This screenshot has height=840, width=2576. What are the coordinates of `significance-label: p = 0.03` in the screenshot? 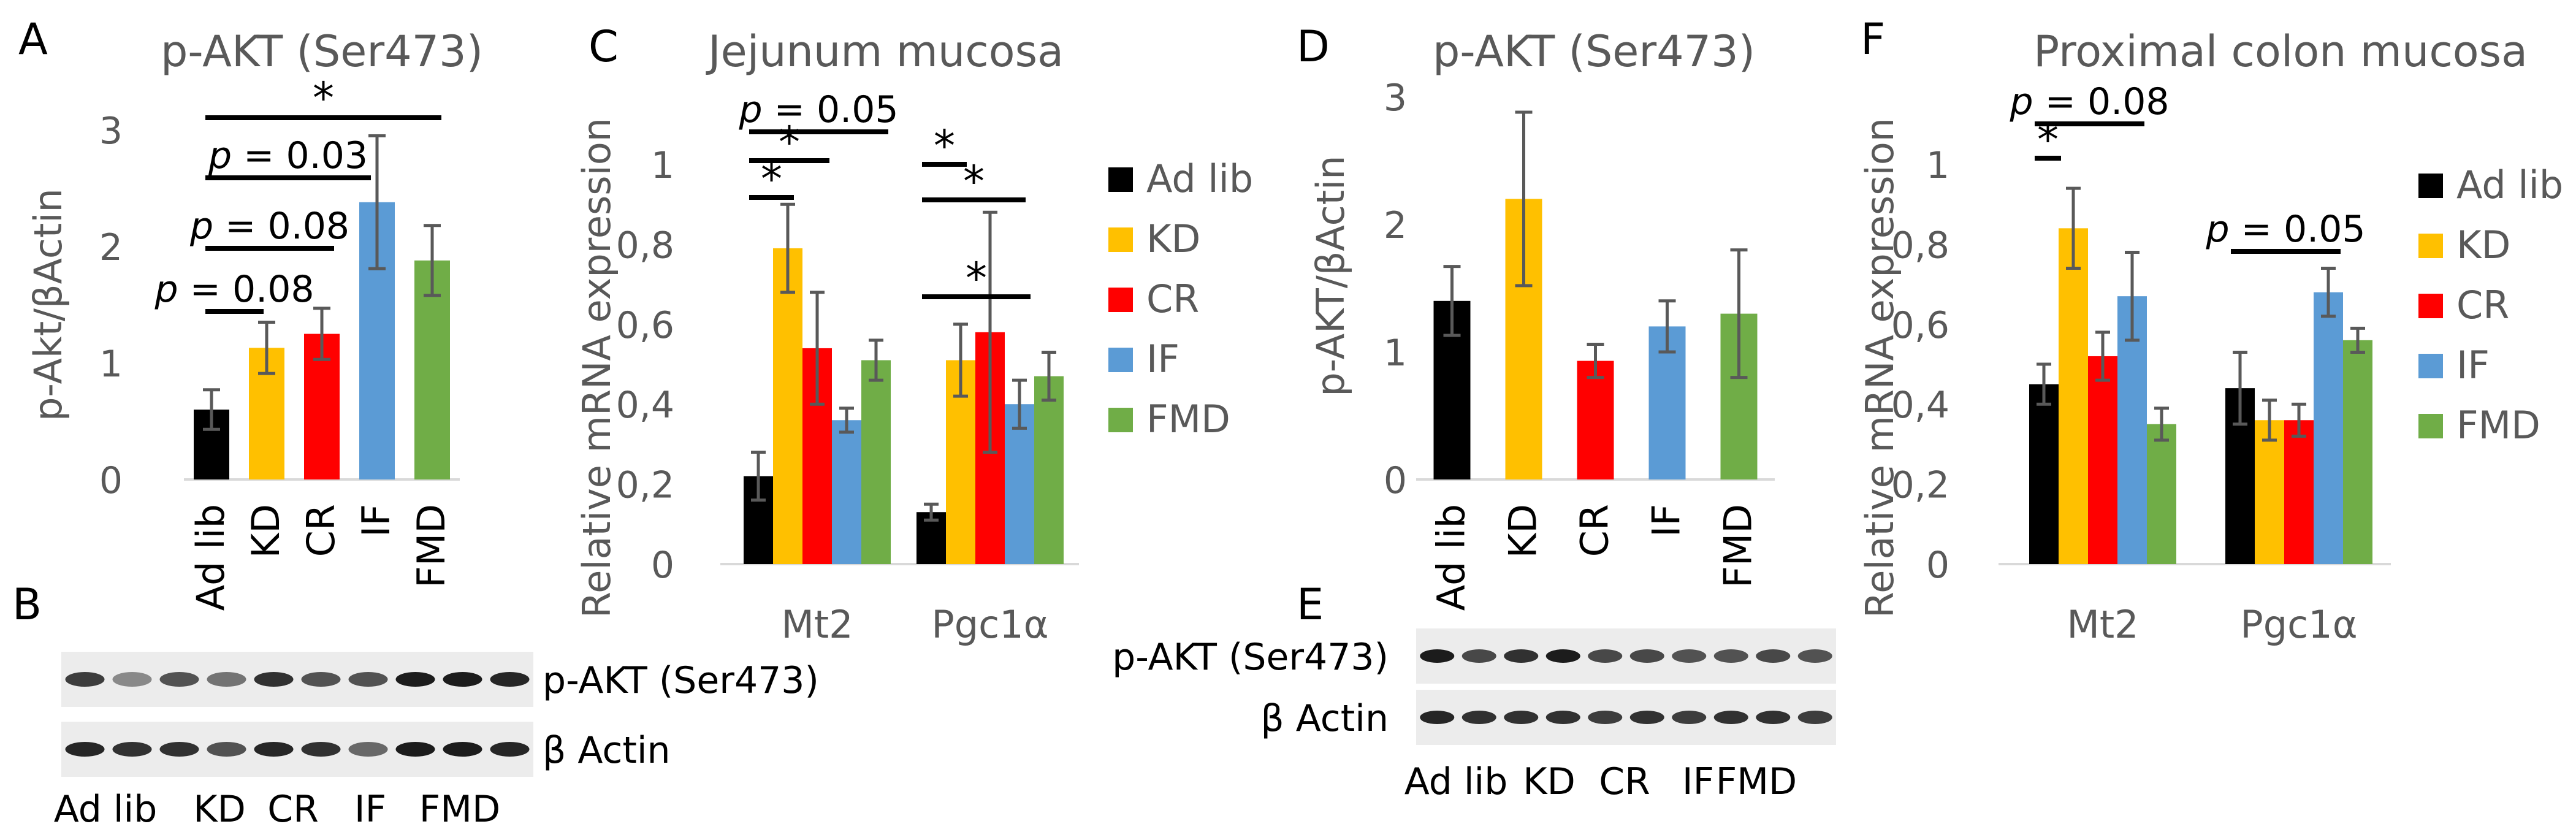 It's located at (288, 155).